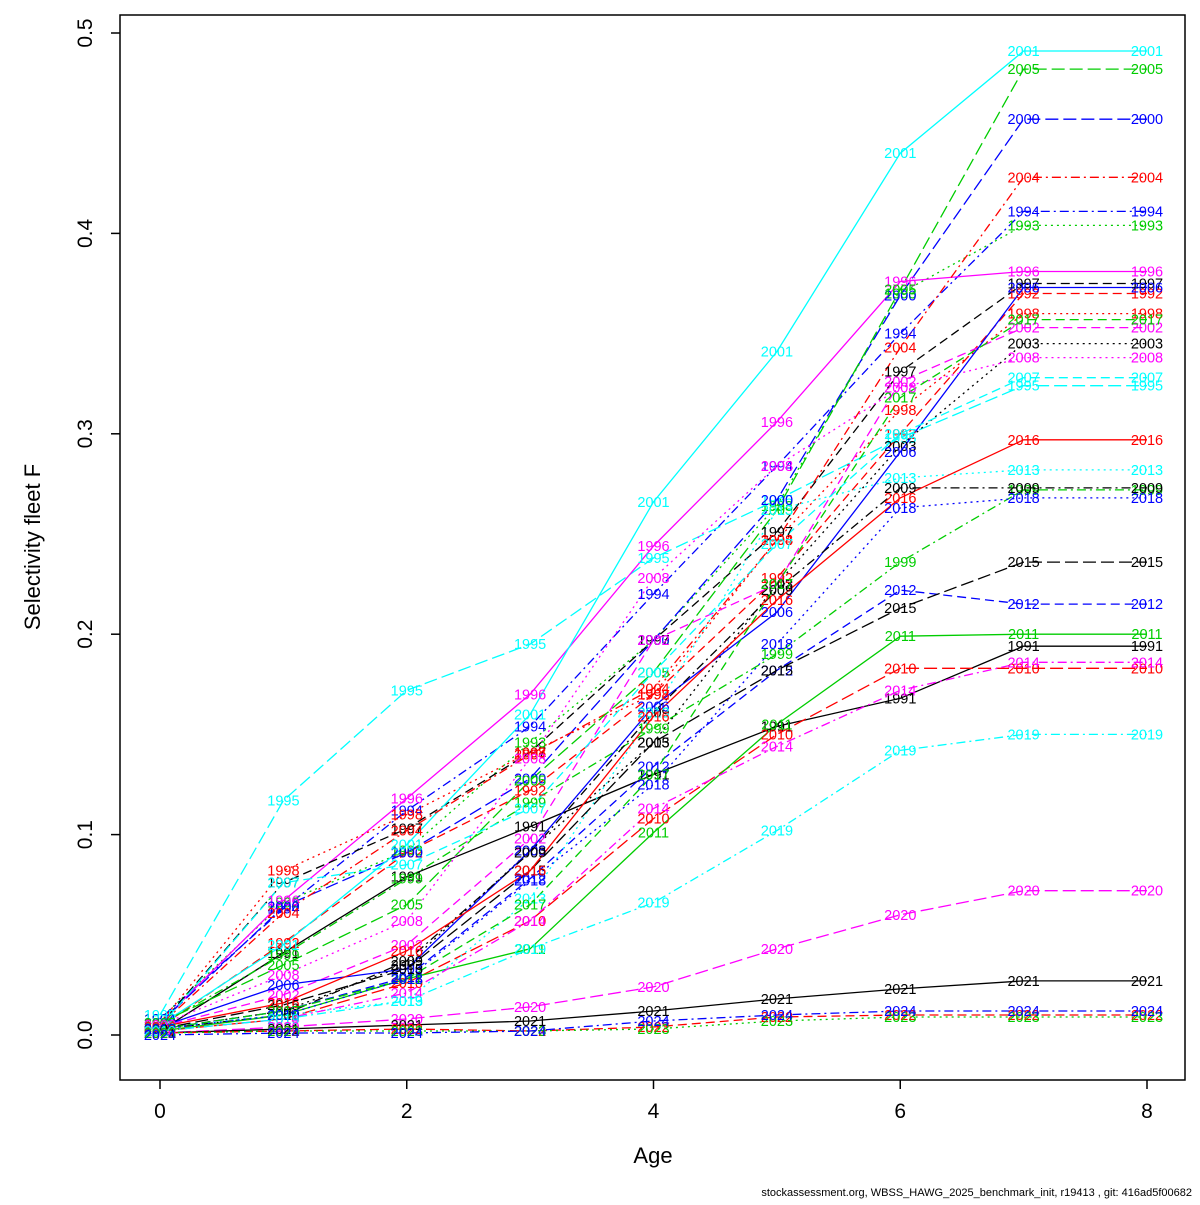  I want to click on year-label-2014-age0: 2014, so click(160, 1032).